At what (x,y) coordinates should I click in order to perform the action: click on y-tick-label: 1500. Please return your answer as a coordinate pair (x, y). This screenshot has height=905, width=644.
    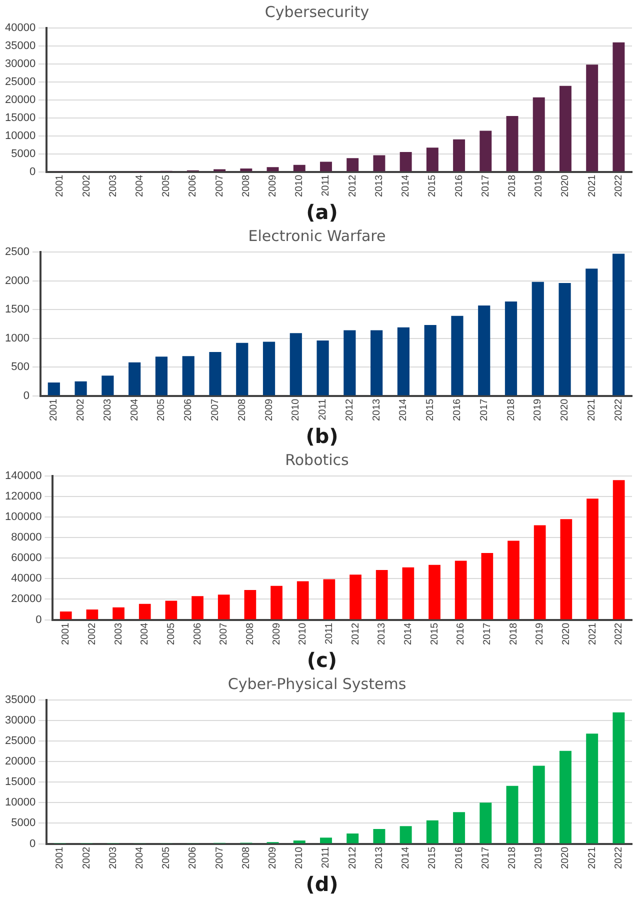
    Looking at the image, I should click on (17, 310).